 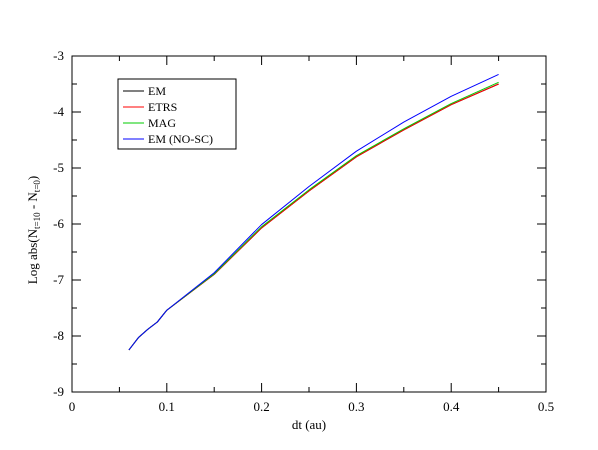 What do you see at coordinates (157, 91) in the screenshot?
I see `legend-label: EM` at bounding box center [157, 91].